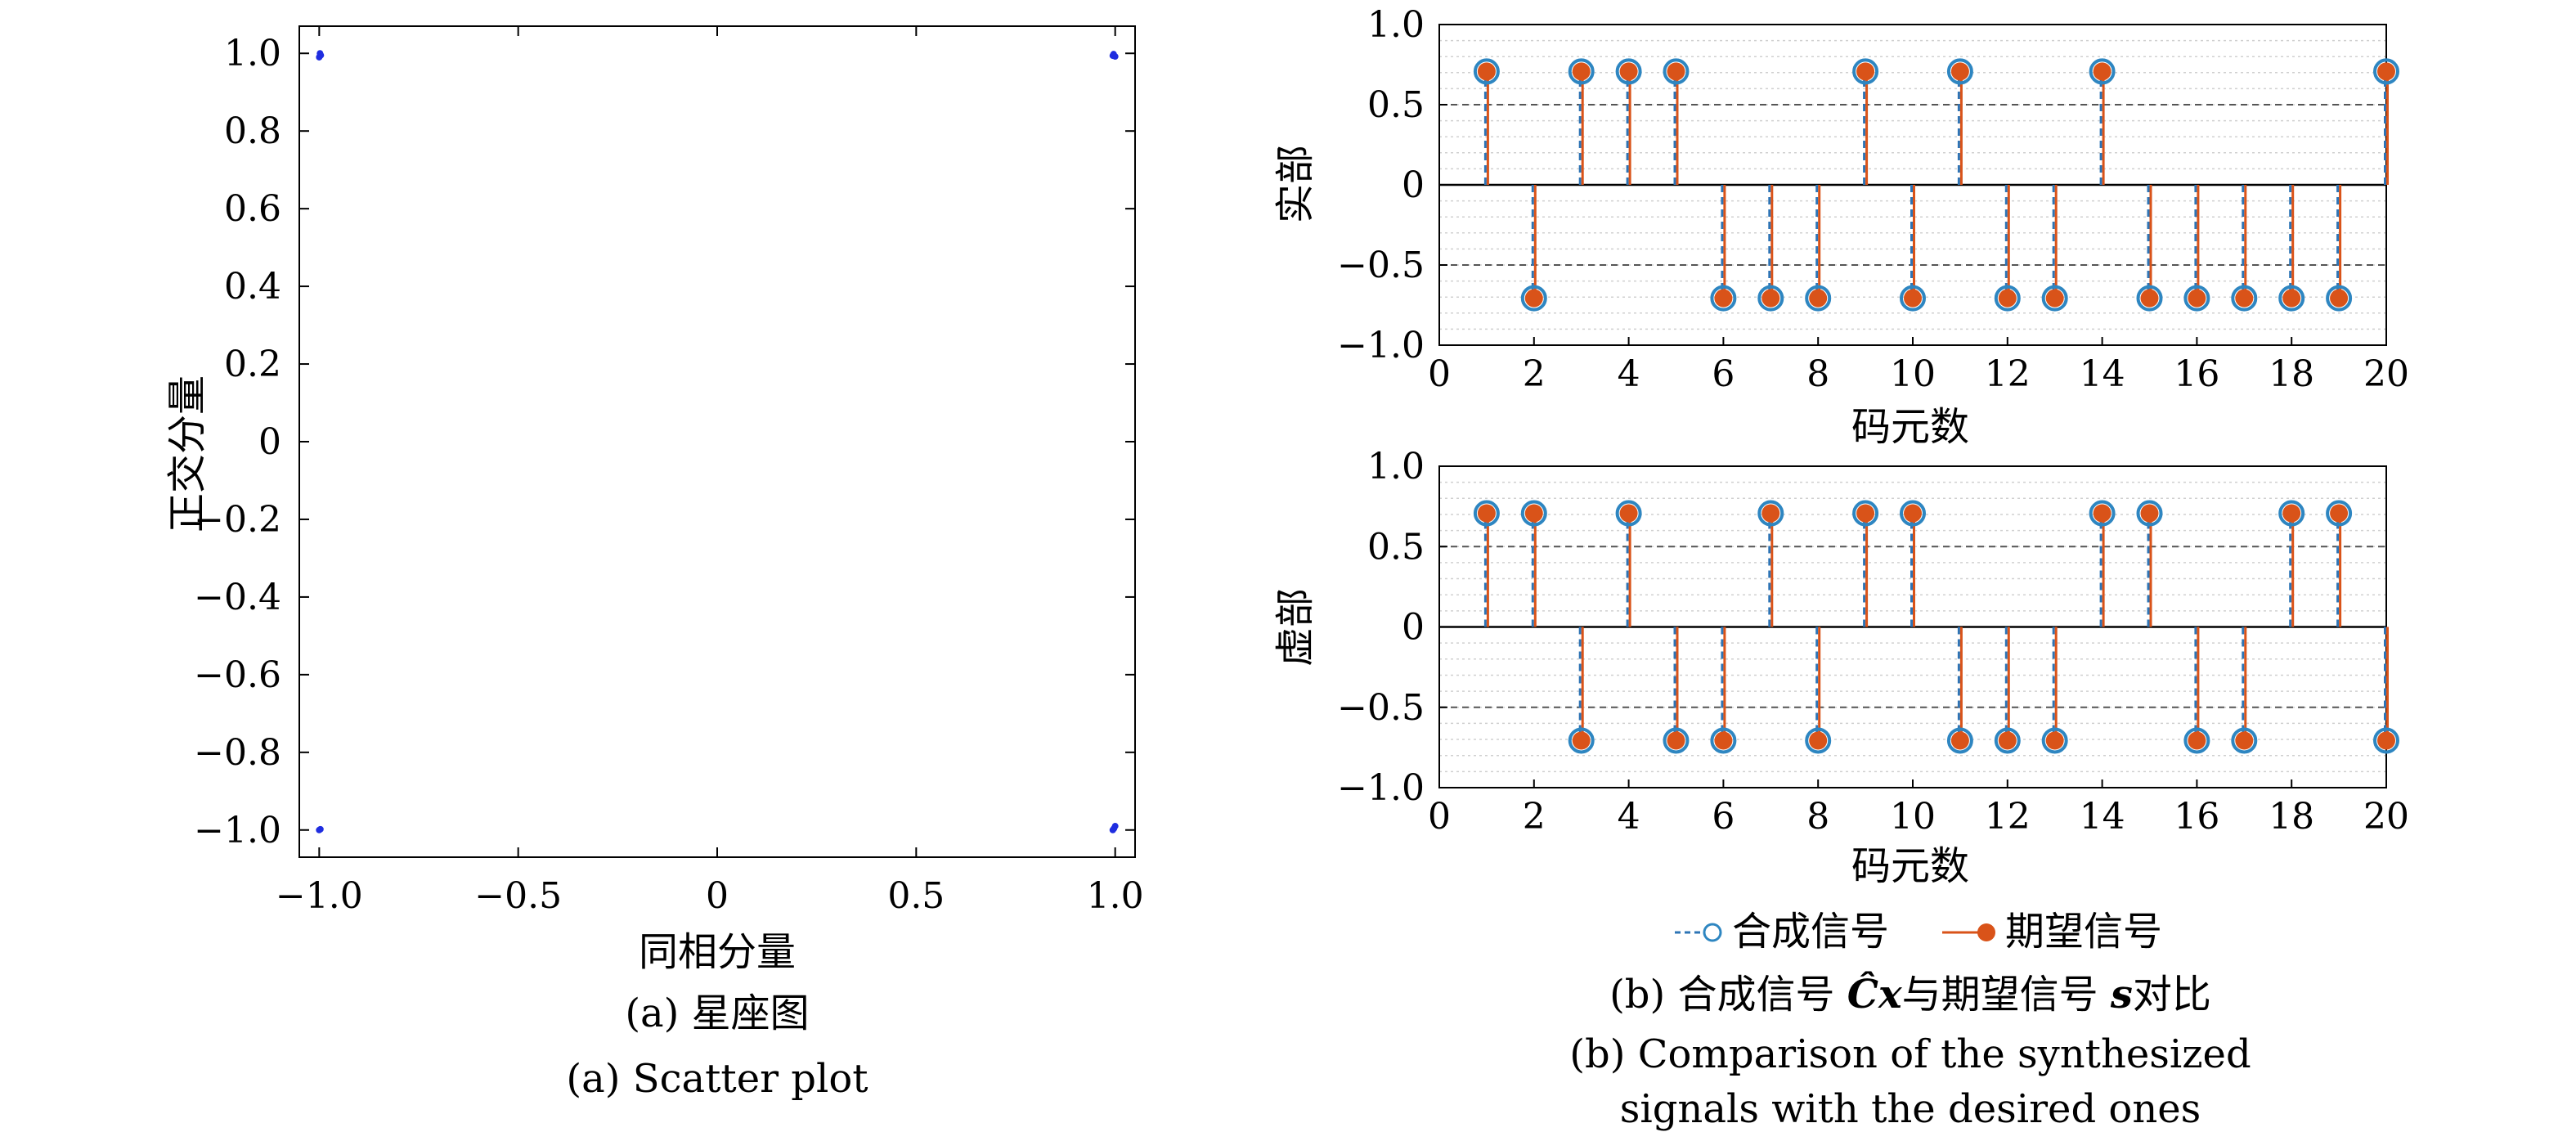 The image size is (2576, 1141). I want to click on legend-synth-marker, so click(1713, 932).